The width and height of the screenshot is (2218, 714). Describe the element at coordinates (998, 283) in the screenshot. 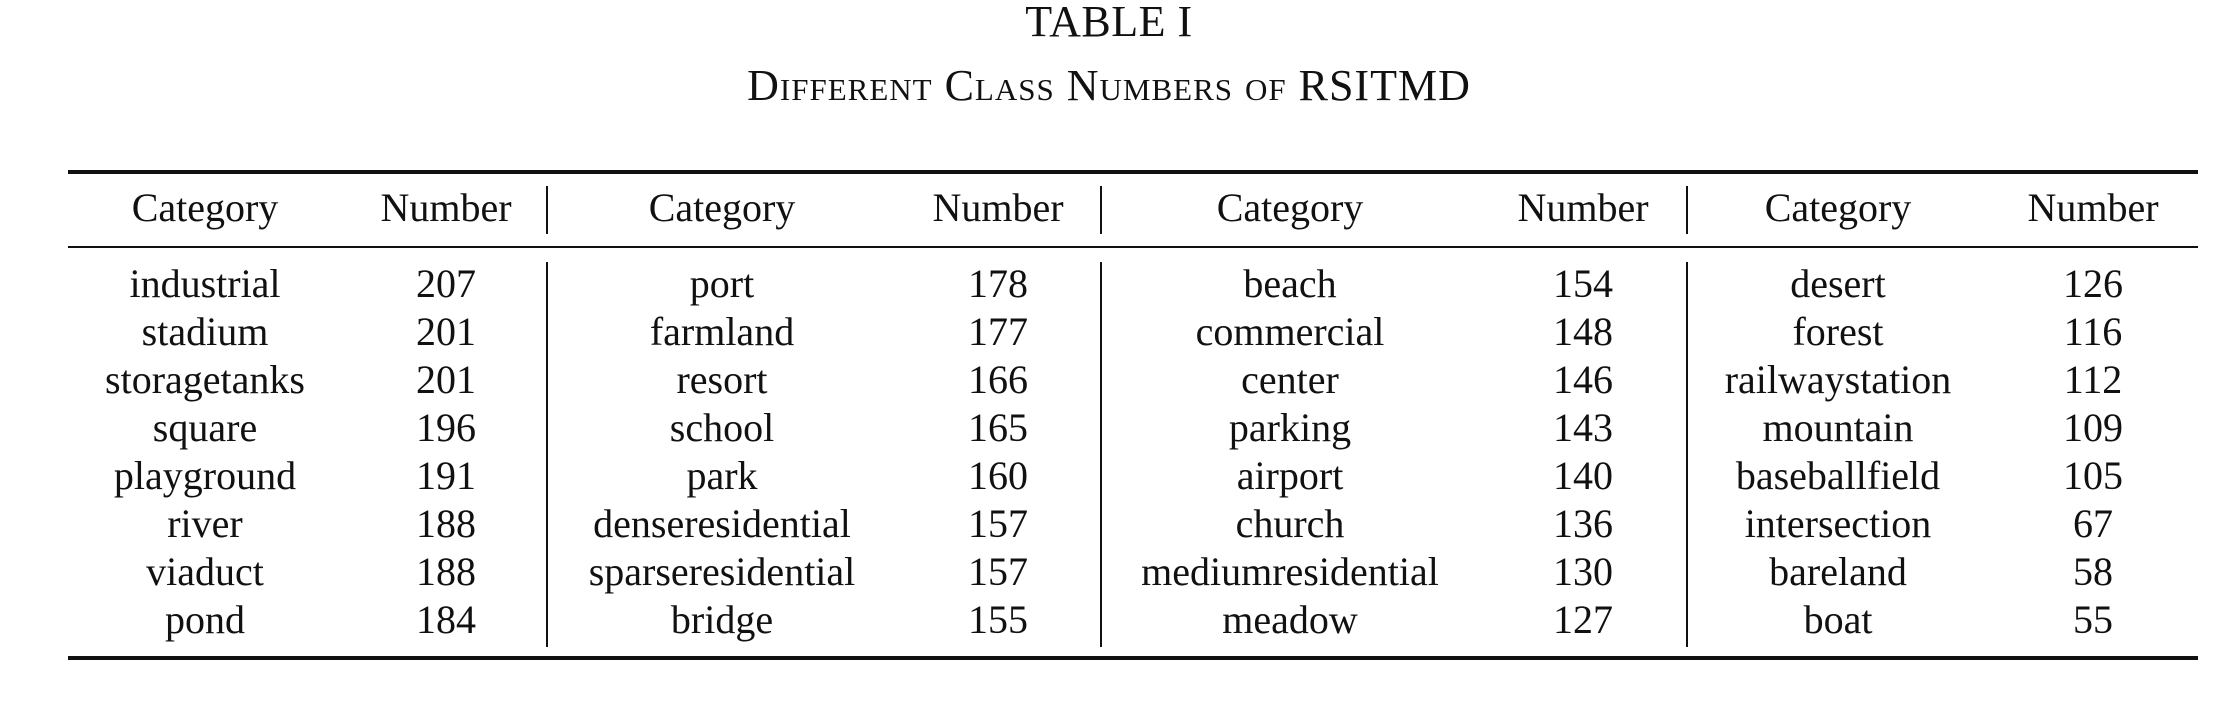

I see `number-cell: 178` at that location.